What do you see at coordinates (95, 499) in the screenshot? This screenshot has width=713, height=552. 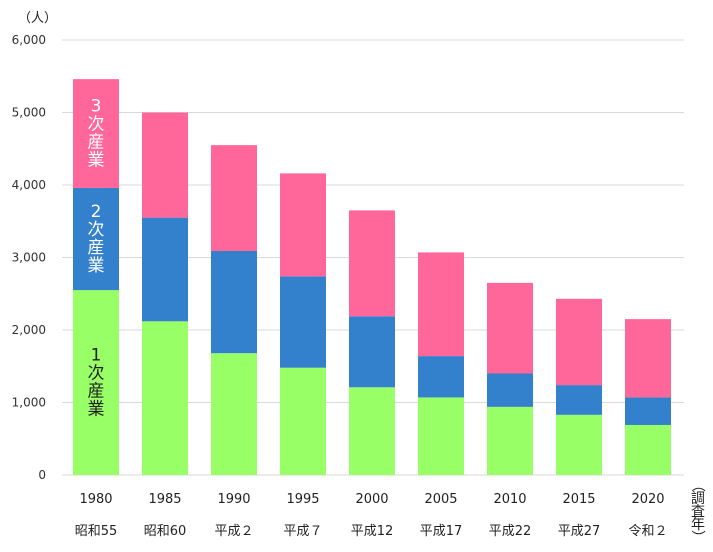 I see `x-tick-label: 1980` at bounding box center [95, 499].